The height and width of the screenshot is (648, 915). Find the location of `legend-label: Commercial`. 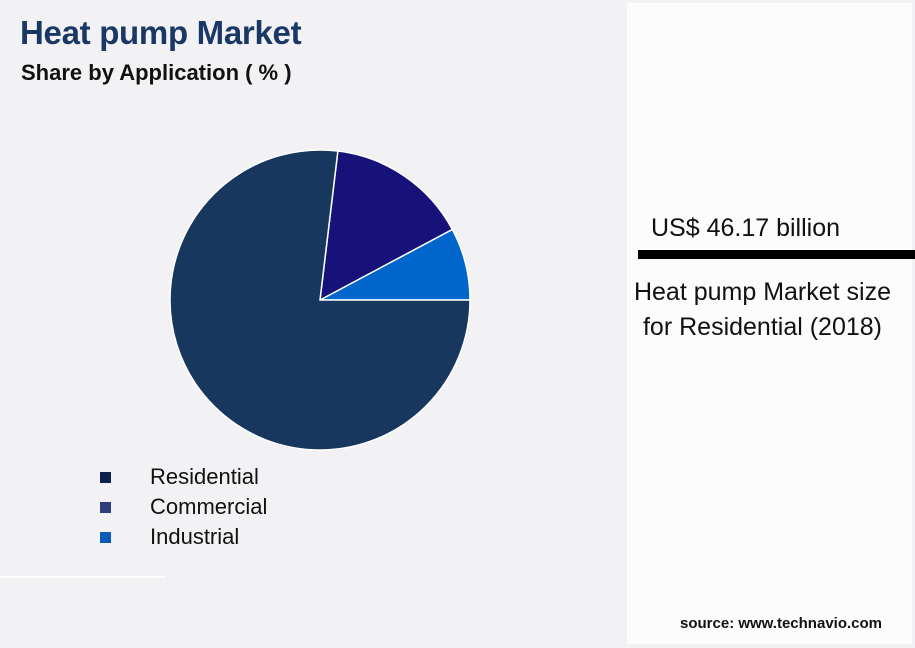

legend-label: Commercial is located at coordinates (209, 506).